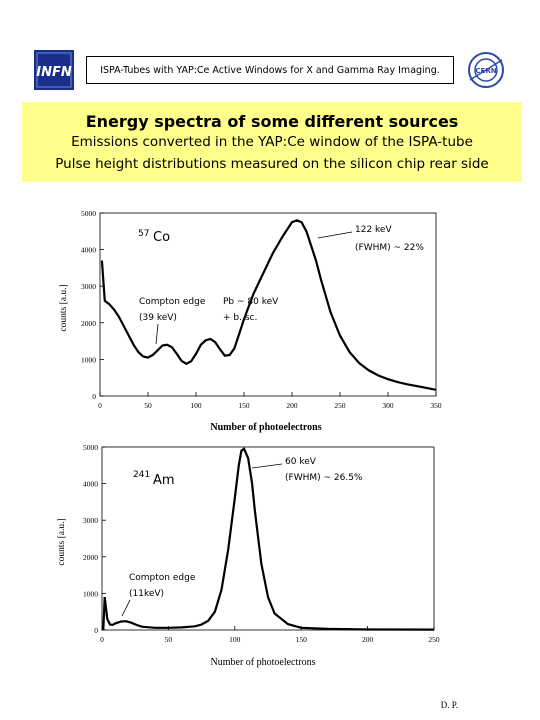 This screenshot has width=540, height=720. Describe the element at coordinates (240, 318) in the screenshot. I see `co57-annotation-bsc: + b. sc.` at that location.